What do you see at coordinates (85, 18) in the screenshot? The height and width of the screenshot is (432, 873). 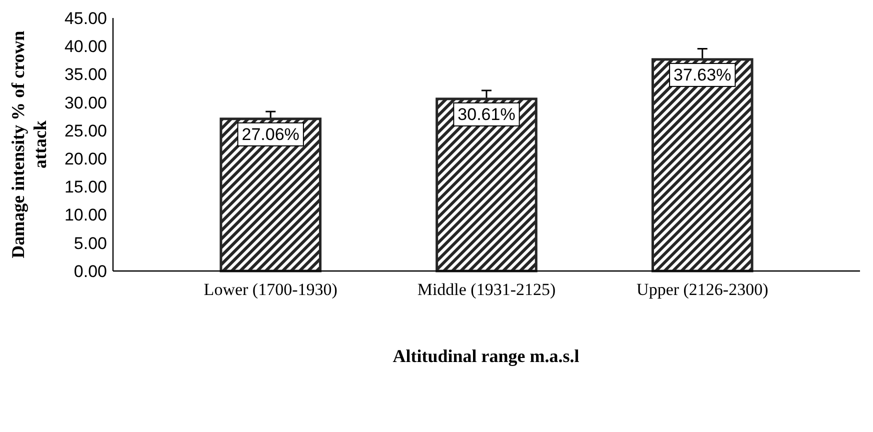 I see `y-tick-label: 45.00` at bounding box center [85, 18].